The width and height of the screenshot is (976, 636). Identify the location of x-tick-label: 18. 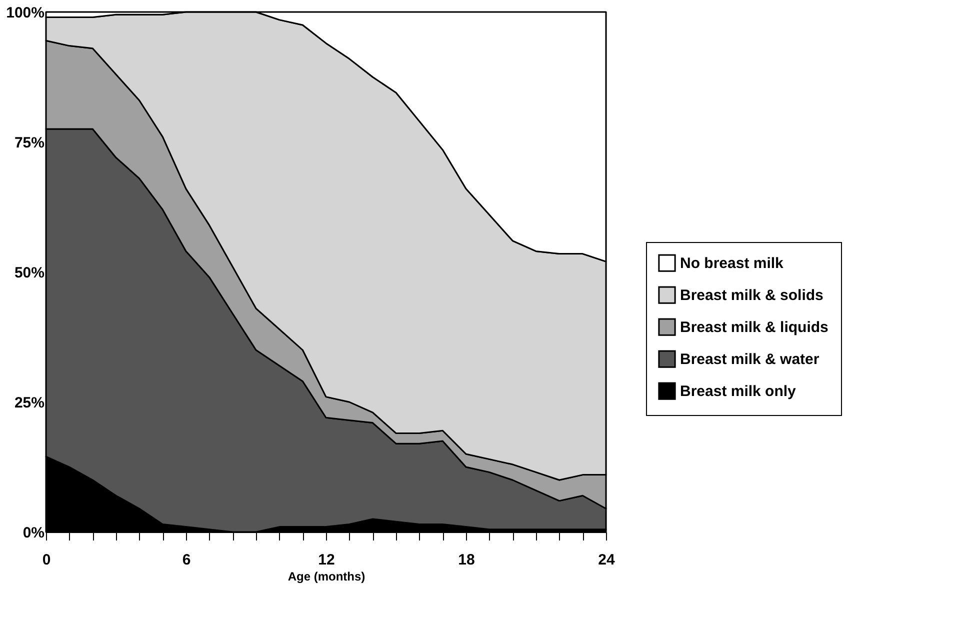
(466, 560).